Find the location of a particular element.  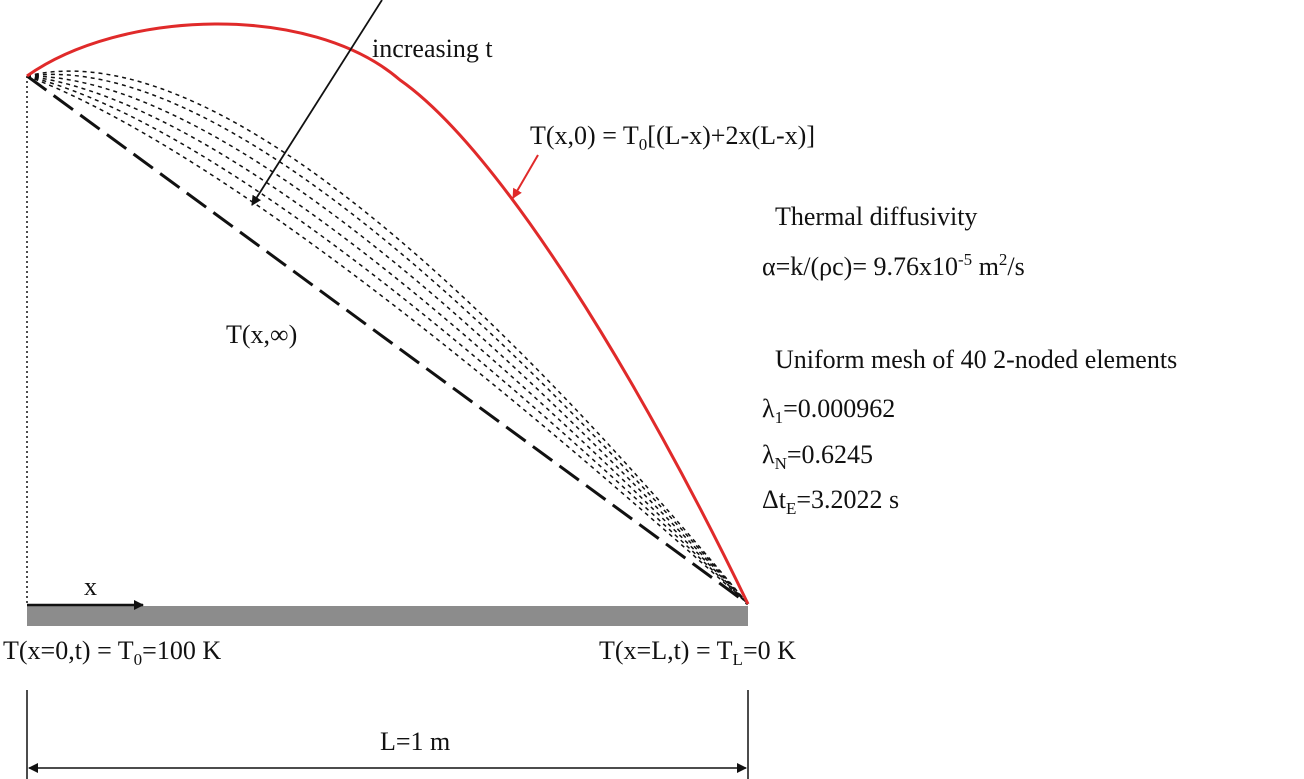

right-boundary-label: T(x=L,t) = TL=0 K is located at coordinates (697, 652).